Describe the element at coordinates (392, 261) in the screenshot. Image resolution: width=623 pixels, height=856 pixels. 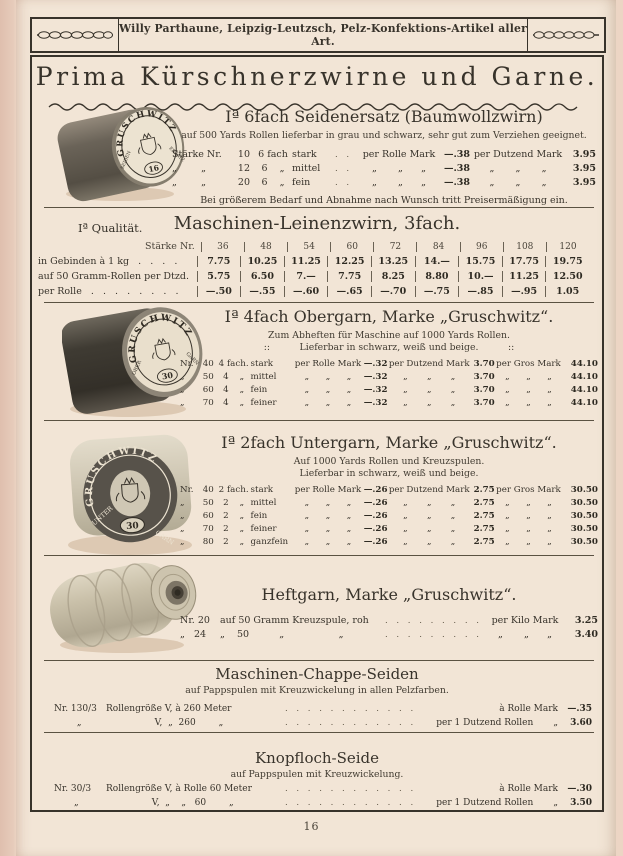
I see `price-cell: 13.25` at that location.